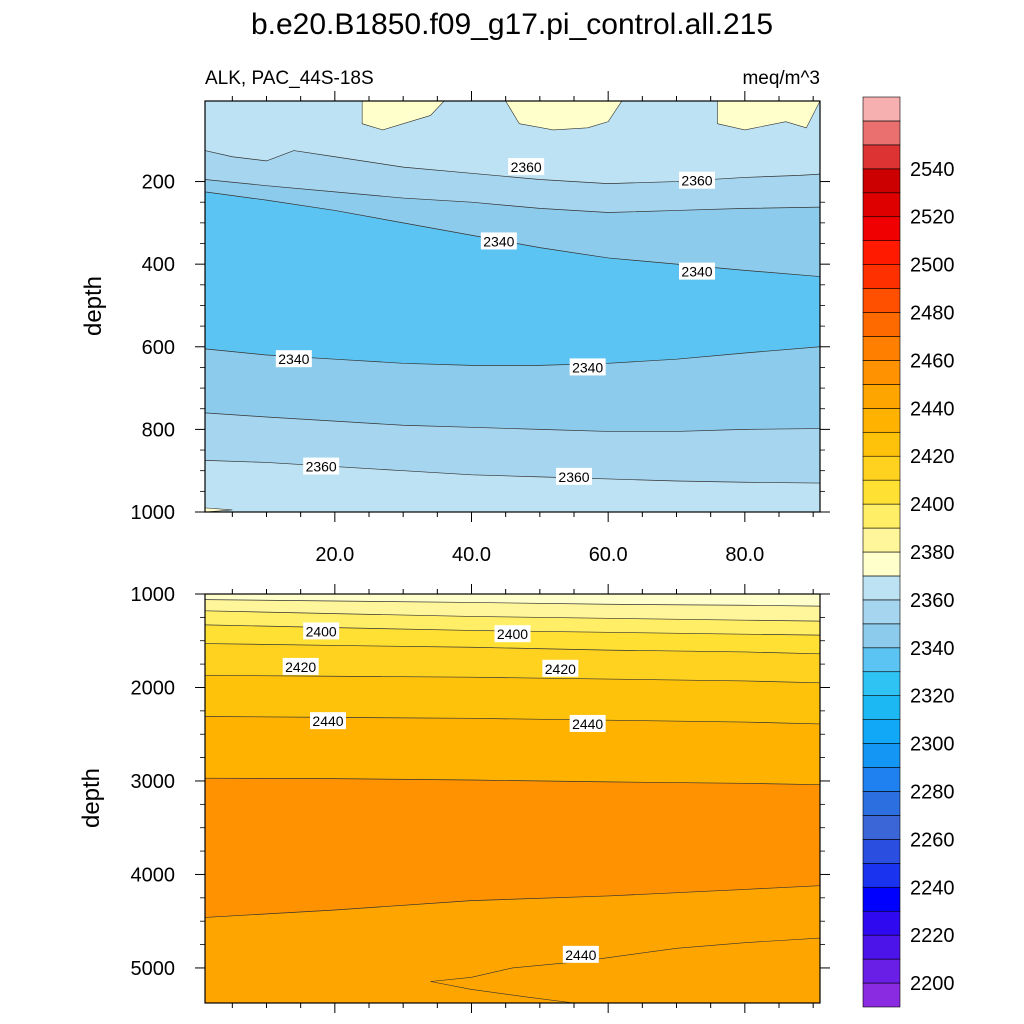  Describe the element at coordinates (153, 875) in the screenshot. I see `y-tick-label: 4000` at that location.